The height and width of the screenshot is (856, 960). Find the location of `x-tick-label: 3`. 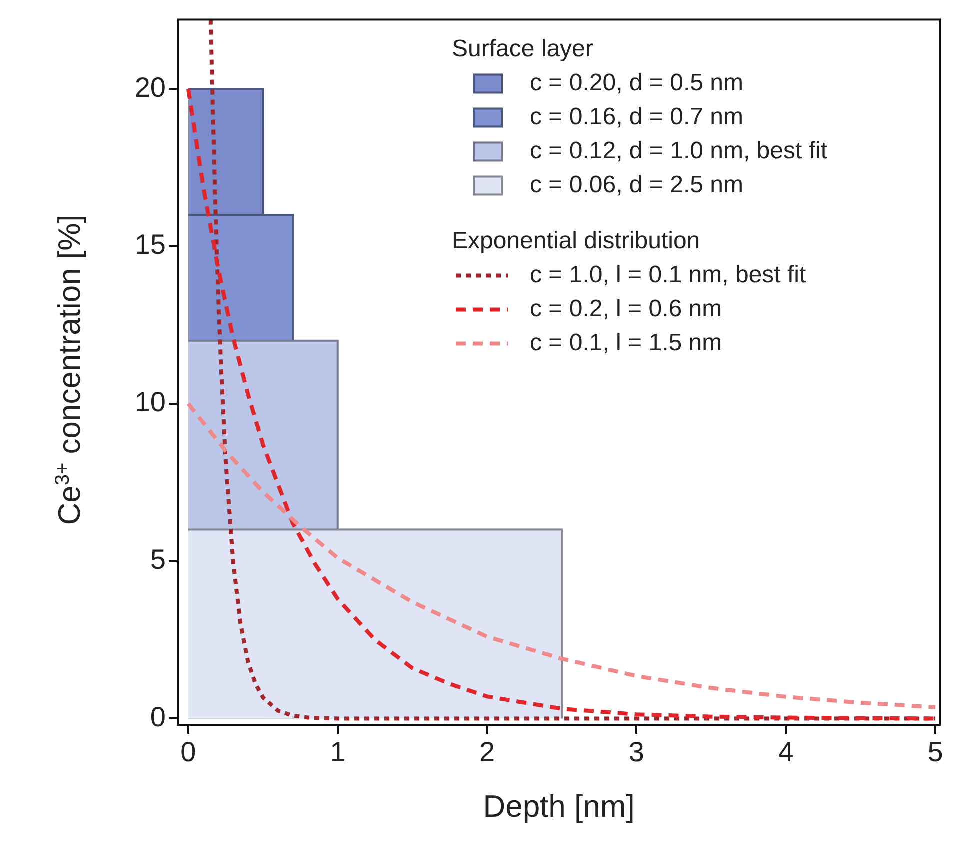

x-tick-label: 3 is located at coordinates (636, 752).